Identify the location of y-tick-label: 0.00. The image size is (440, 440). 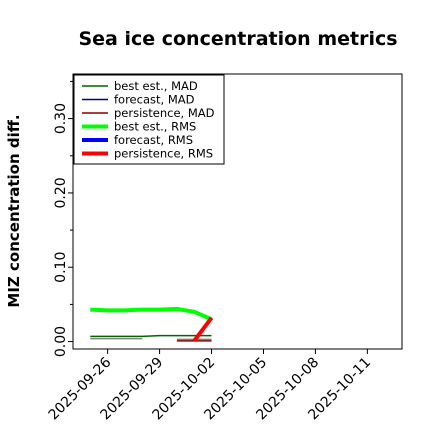
(61, 341).